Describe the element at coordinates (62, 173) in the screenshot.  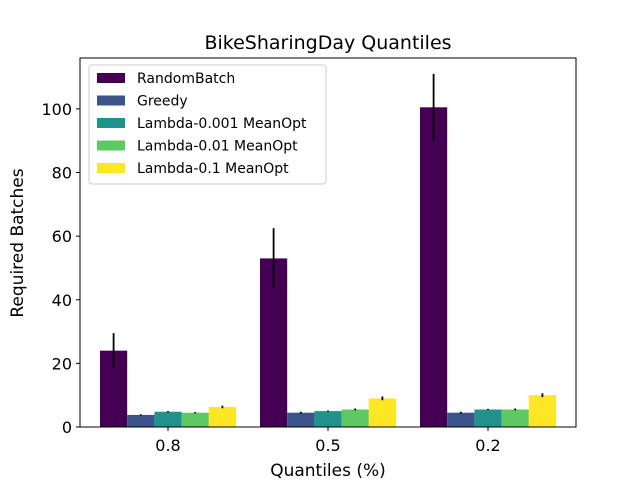
I see `y-tick-label: 80` at that location.